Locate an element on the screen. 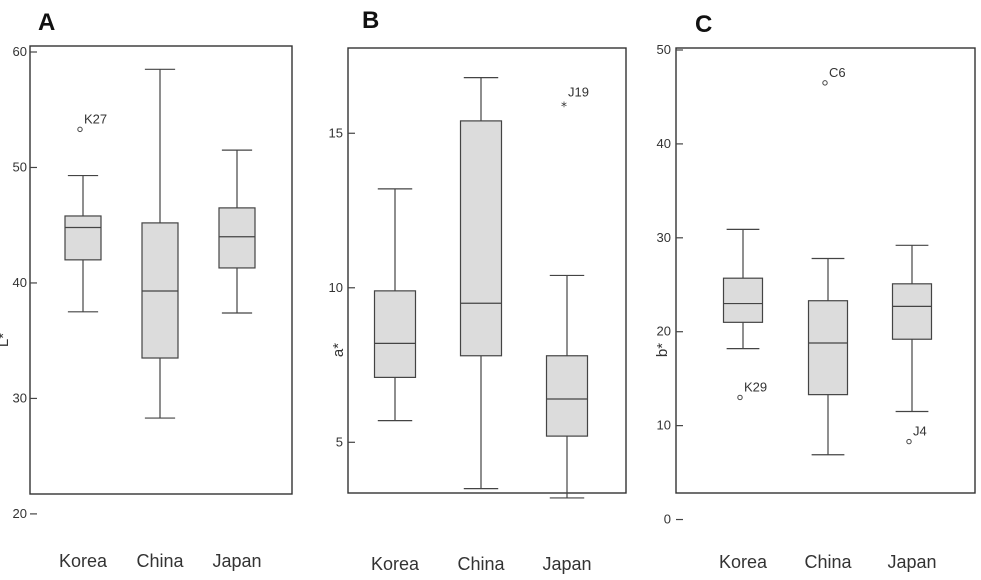  y-axis-label: a* is located at coordinates (338, 350).